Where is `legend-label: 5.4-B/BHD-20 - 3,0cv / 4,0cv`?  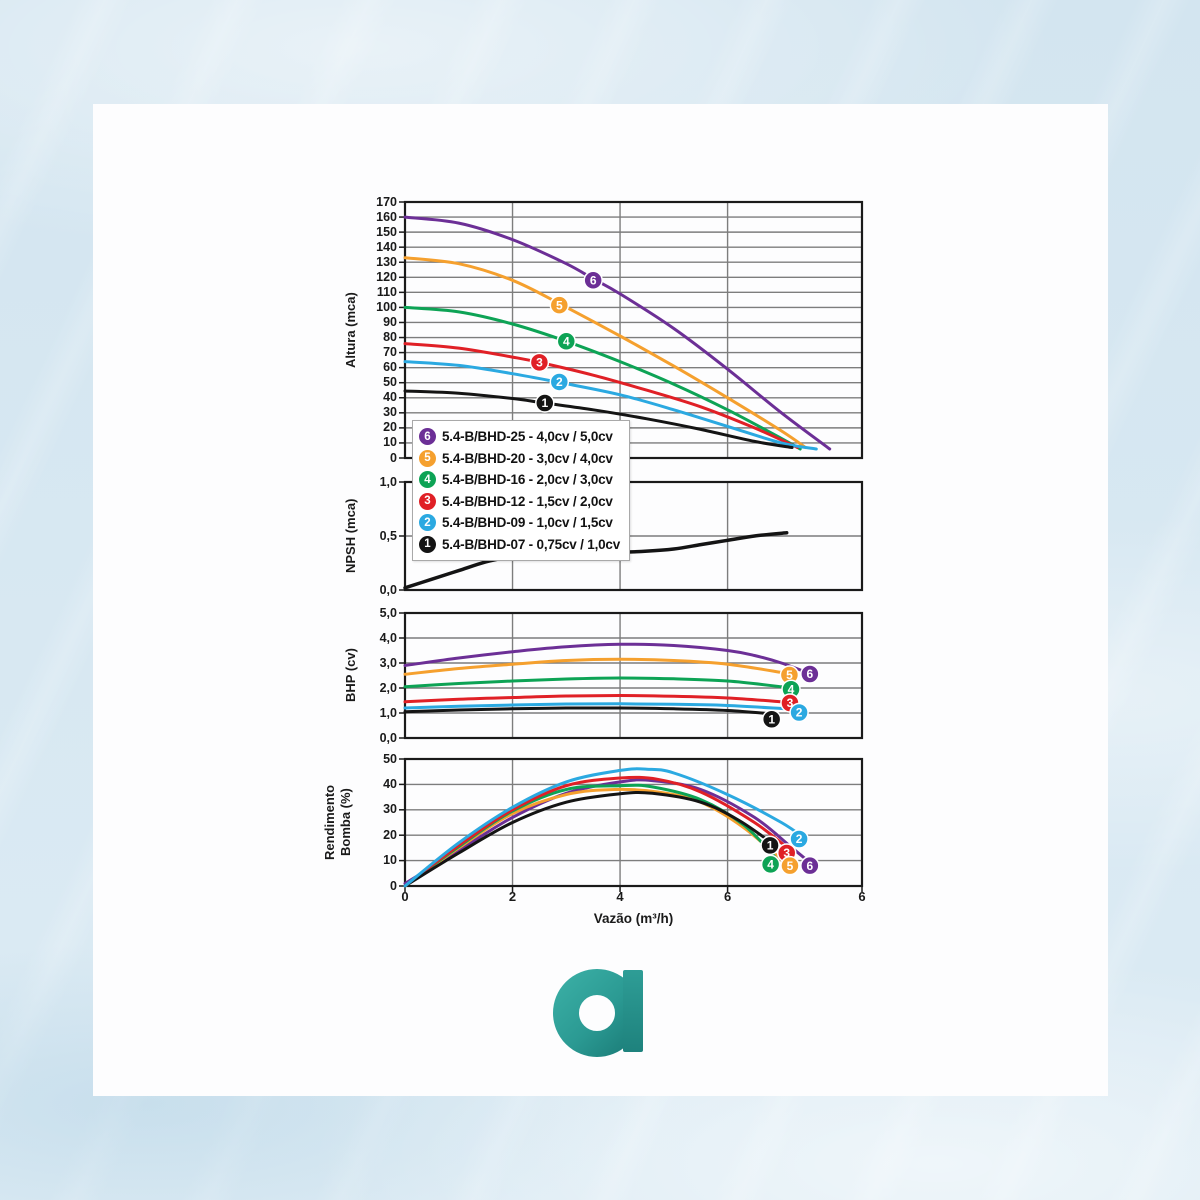 legend-label: 5.4-B/BHD-20 - 3,0cv / 4,0cv is located at coordinates (527, 458).